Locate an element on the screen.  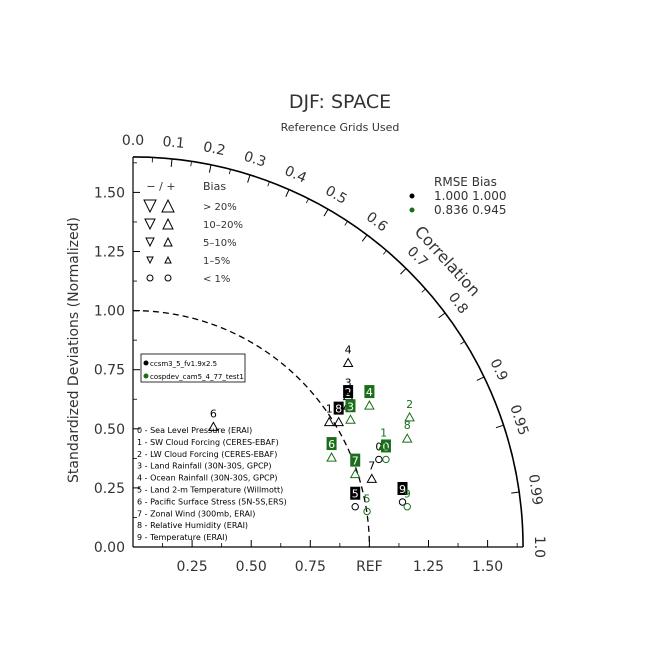
point-label: 3 is located at coordinates (350, 406).